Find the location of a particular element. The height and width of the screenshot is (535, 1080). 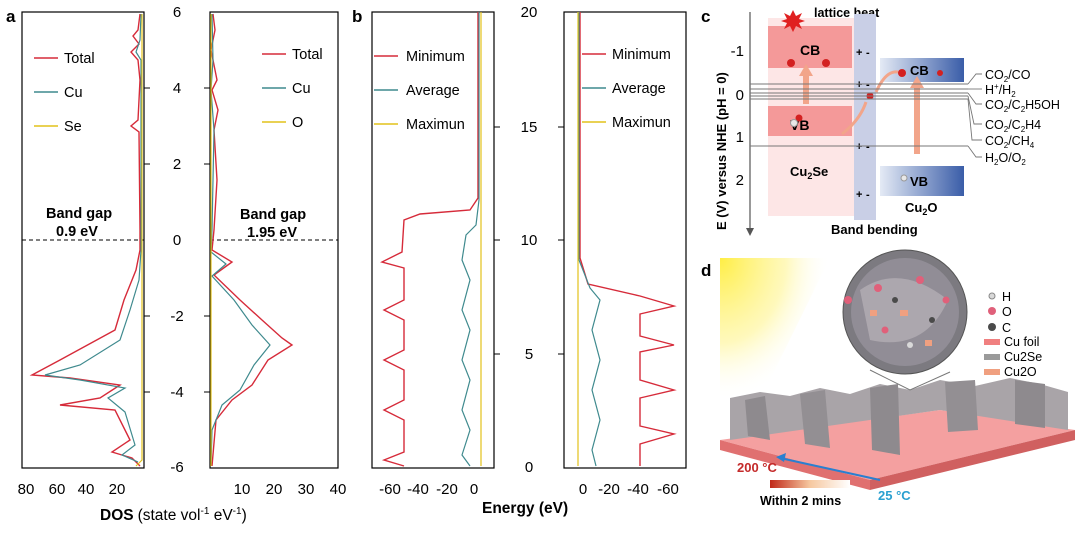

legend-cu2se: Cu2Se is located at coordinates (1023, 357).